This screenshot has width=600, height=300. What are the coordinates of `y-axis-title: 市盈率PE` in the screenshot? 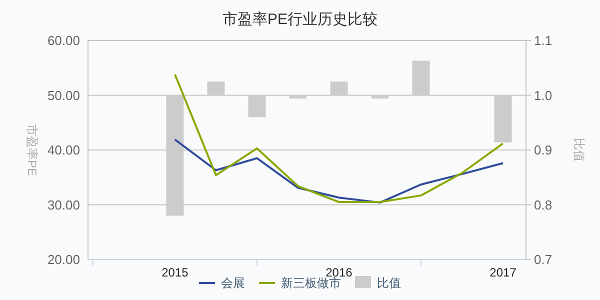 It's located at (32, 150).